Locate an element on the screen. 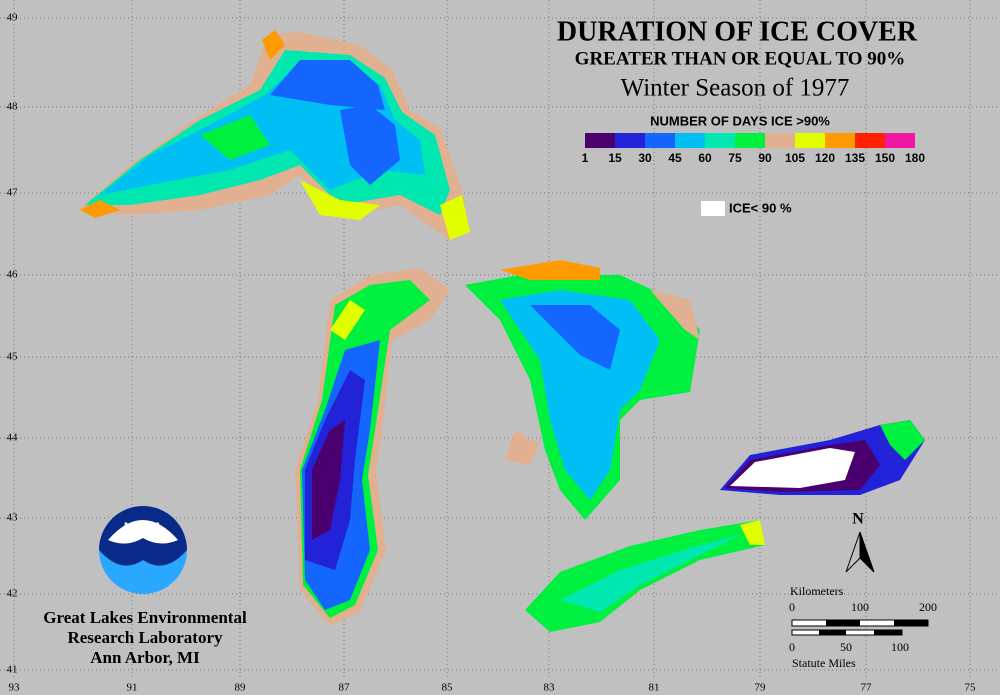  legend-label: 15 is located at coordinates (615, 158).